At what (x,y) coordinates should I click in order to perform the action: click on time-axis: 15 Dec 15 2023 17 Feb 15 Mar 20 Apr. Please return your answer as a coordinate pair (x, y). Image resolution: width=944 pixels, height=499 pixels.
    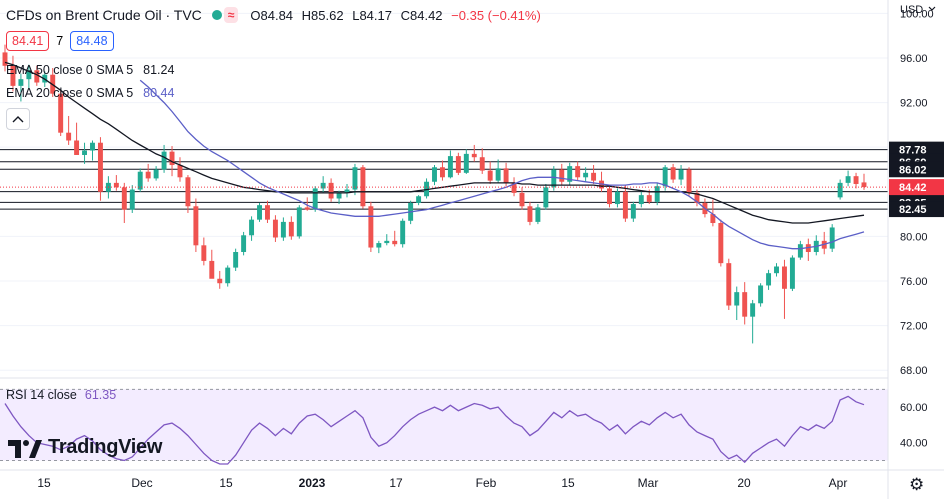
    Looking at the image, I should click on (442, 483).